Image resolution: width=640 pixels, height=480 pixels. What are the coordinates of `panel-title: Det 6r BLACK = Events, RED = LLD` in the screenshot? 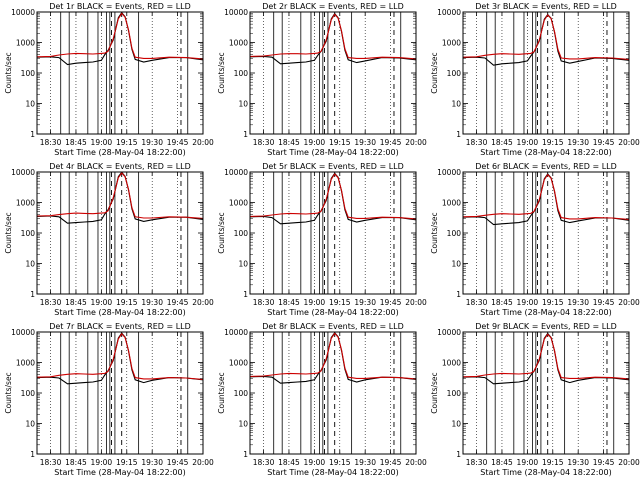 It's located at (546, 166).